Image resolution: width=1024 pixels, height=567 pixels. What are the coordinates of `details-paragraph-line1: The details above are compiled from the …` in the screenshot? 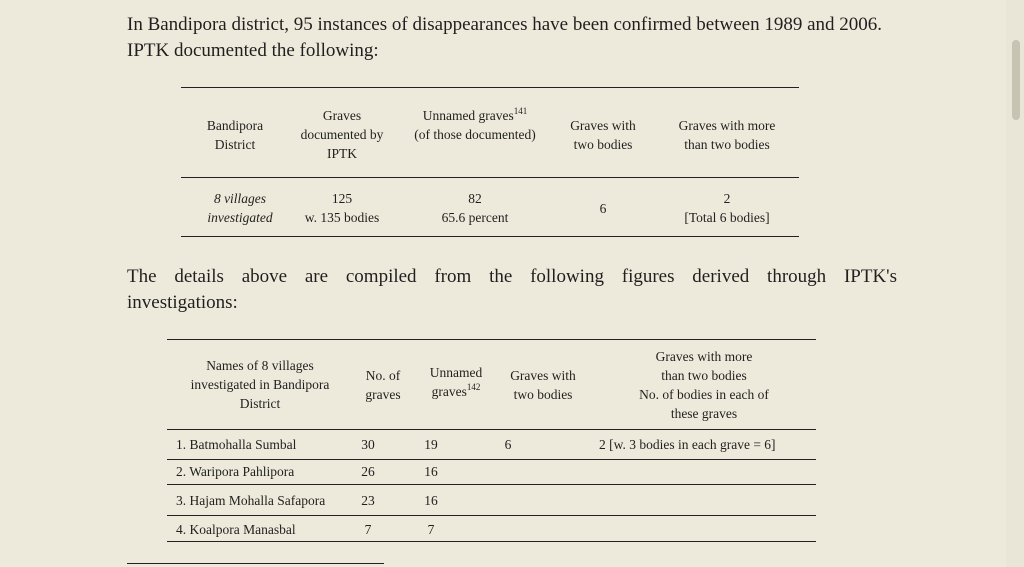 It's located at (512, 276).